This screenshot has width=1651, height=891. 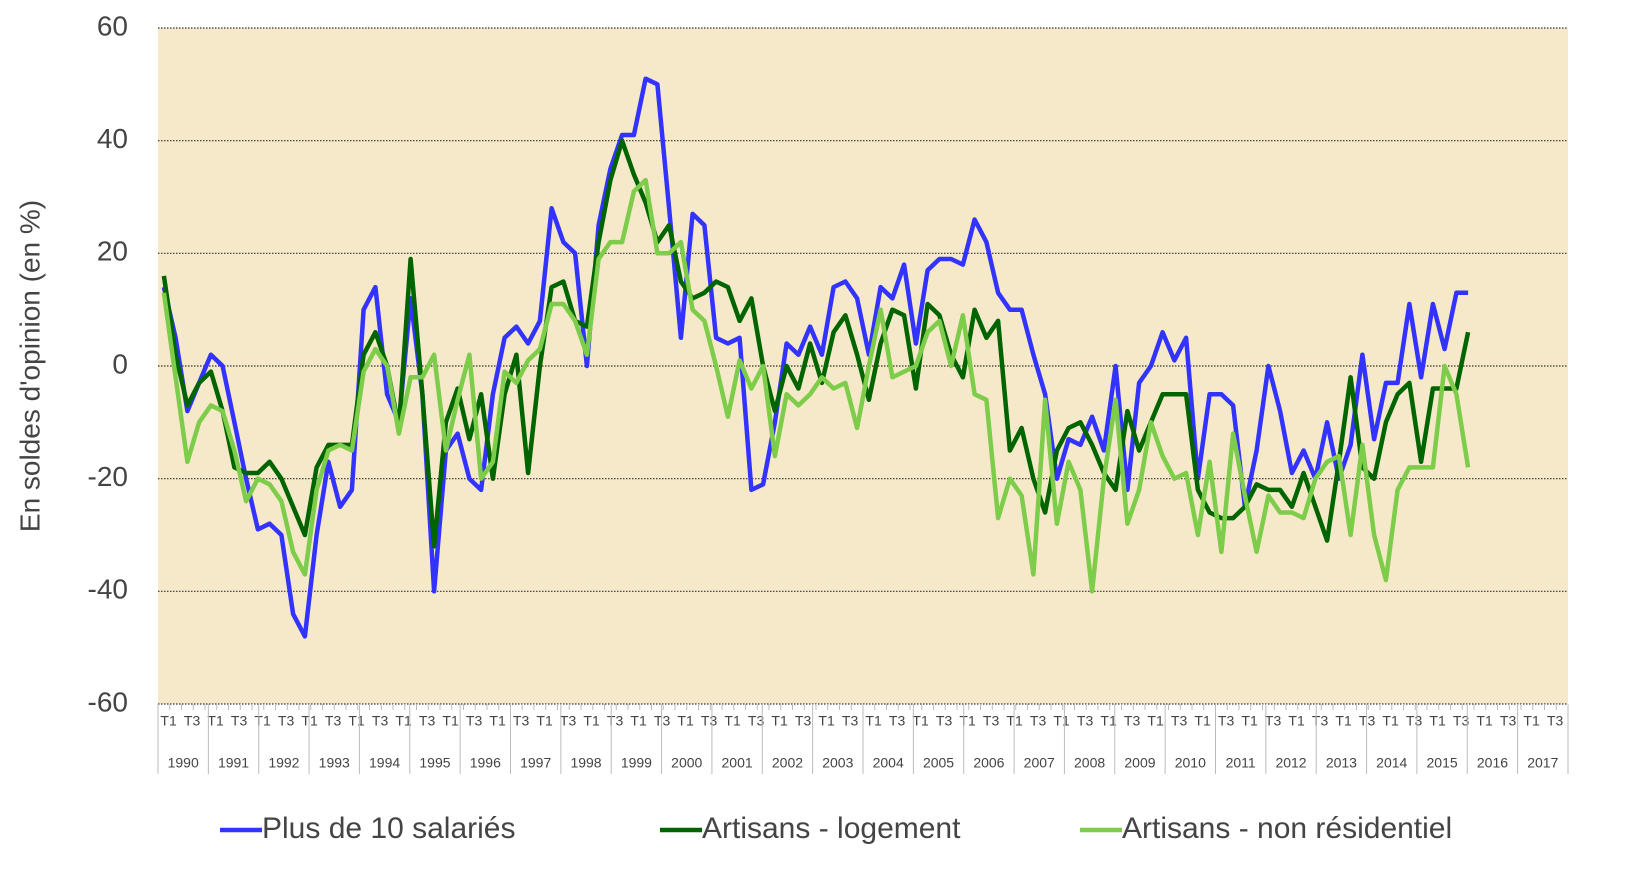 I want to click on y-tick-label: 40, so click(x=112, y=138).